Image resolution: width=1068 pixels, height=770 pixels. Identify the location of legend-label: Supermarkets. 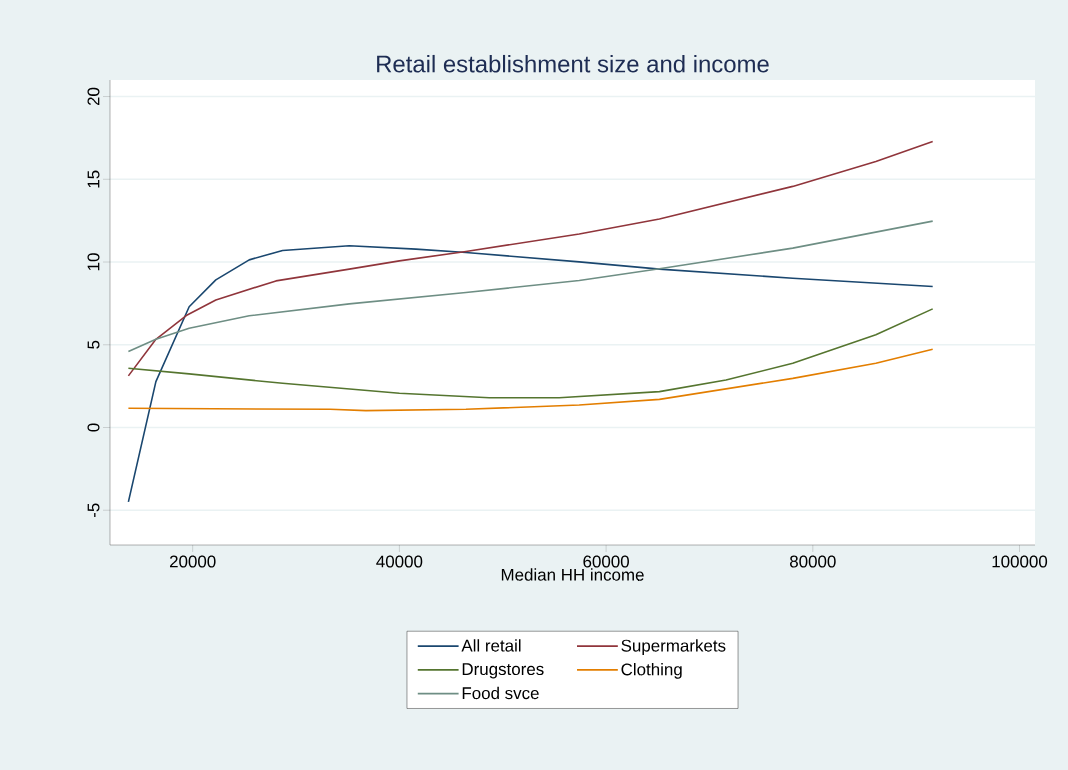
(673, 647).